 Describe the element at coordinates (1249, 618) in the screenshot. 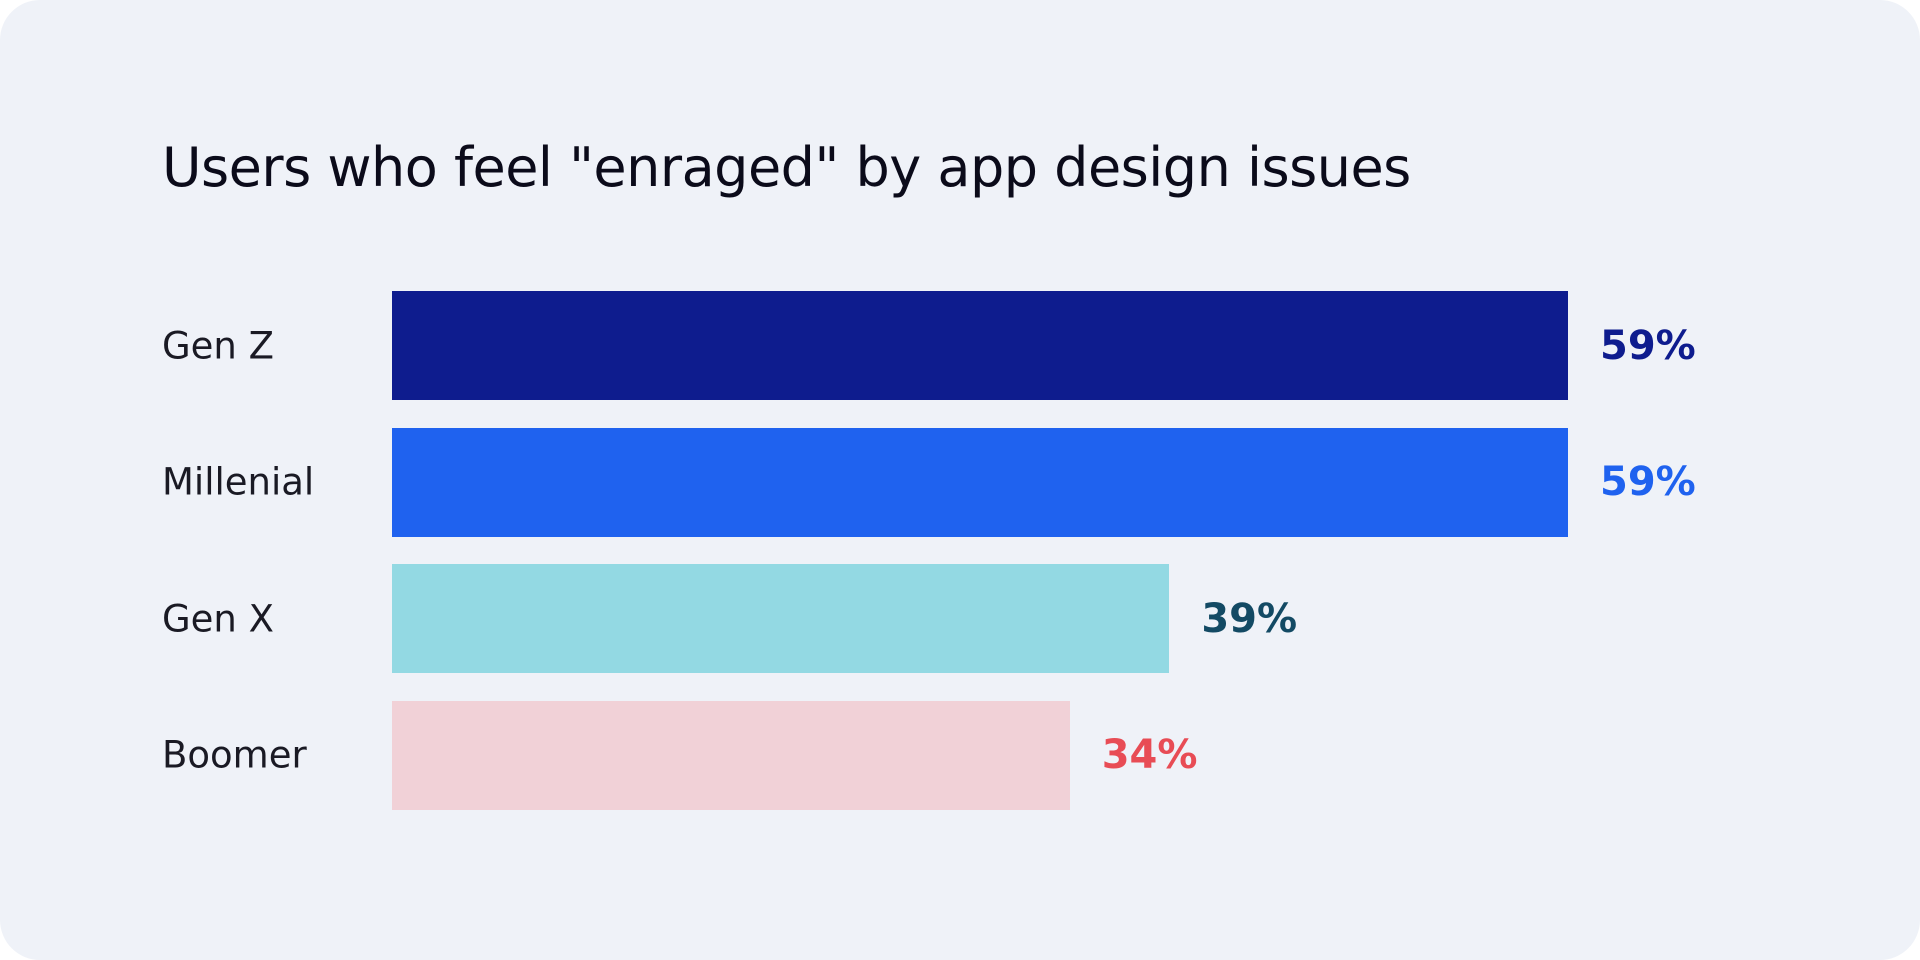

I see `data-label: 39%` at that location.